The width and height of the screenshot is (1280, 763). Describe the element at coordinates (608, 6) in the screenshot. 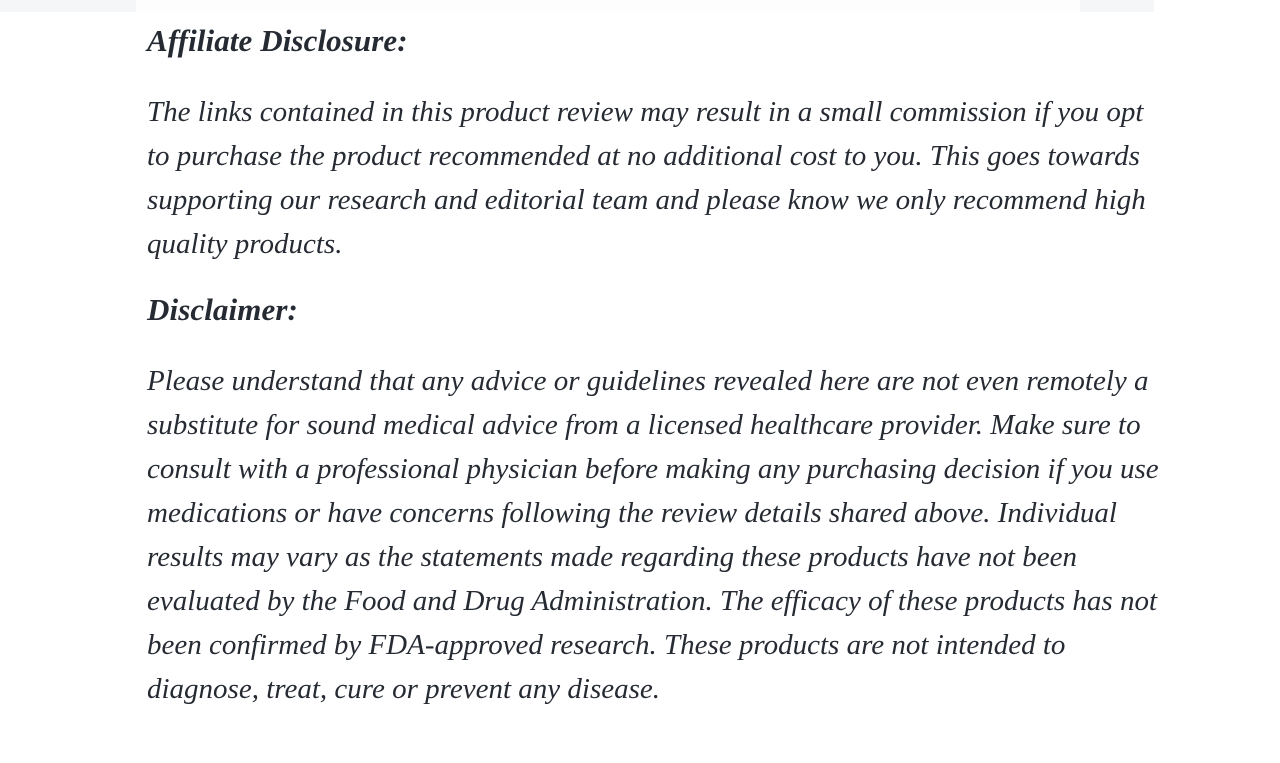

I see `top-edge-artifact-middle` at that location.